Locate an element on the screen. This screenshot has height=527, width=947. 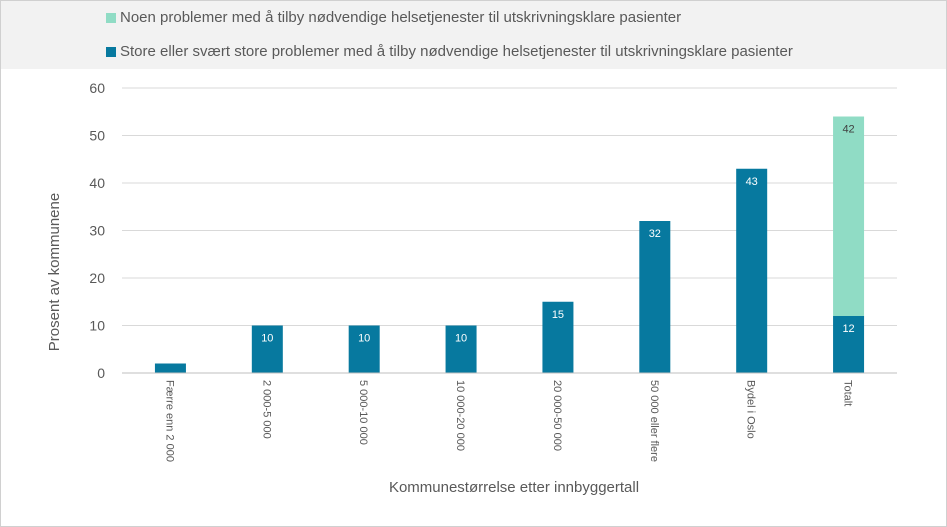
legend-swatch-noen-problemer is located at coordinates (111, 17).